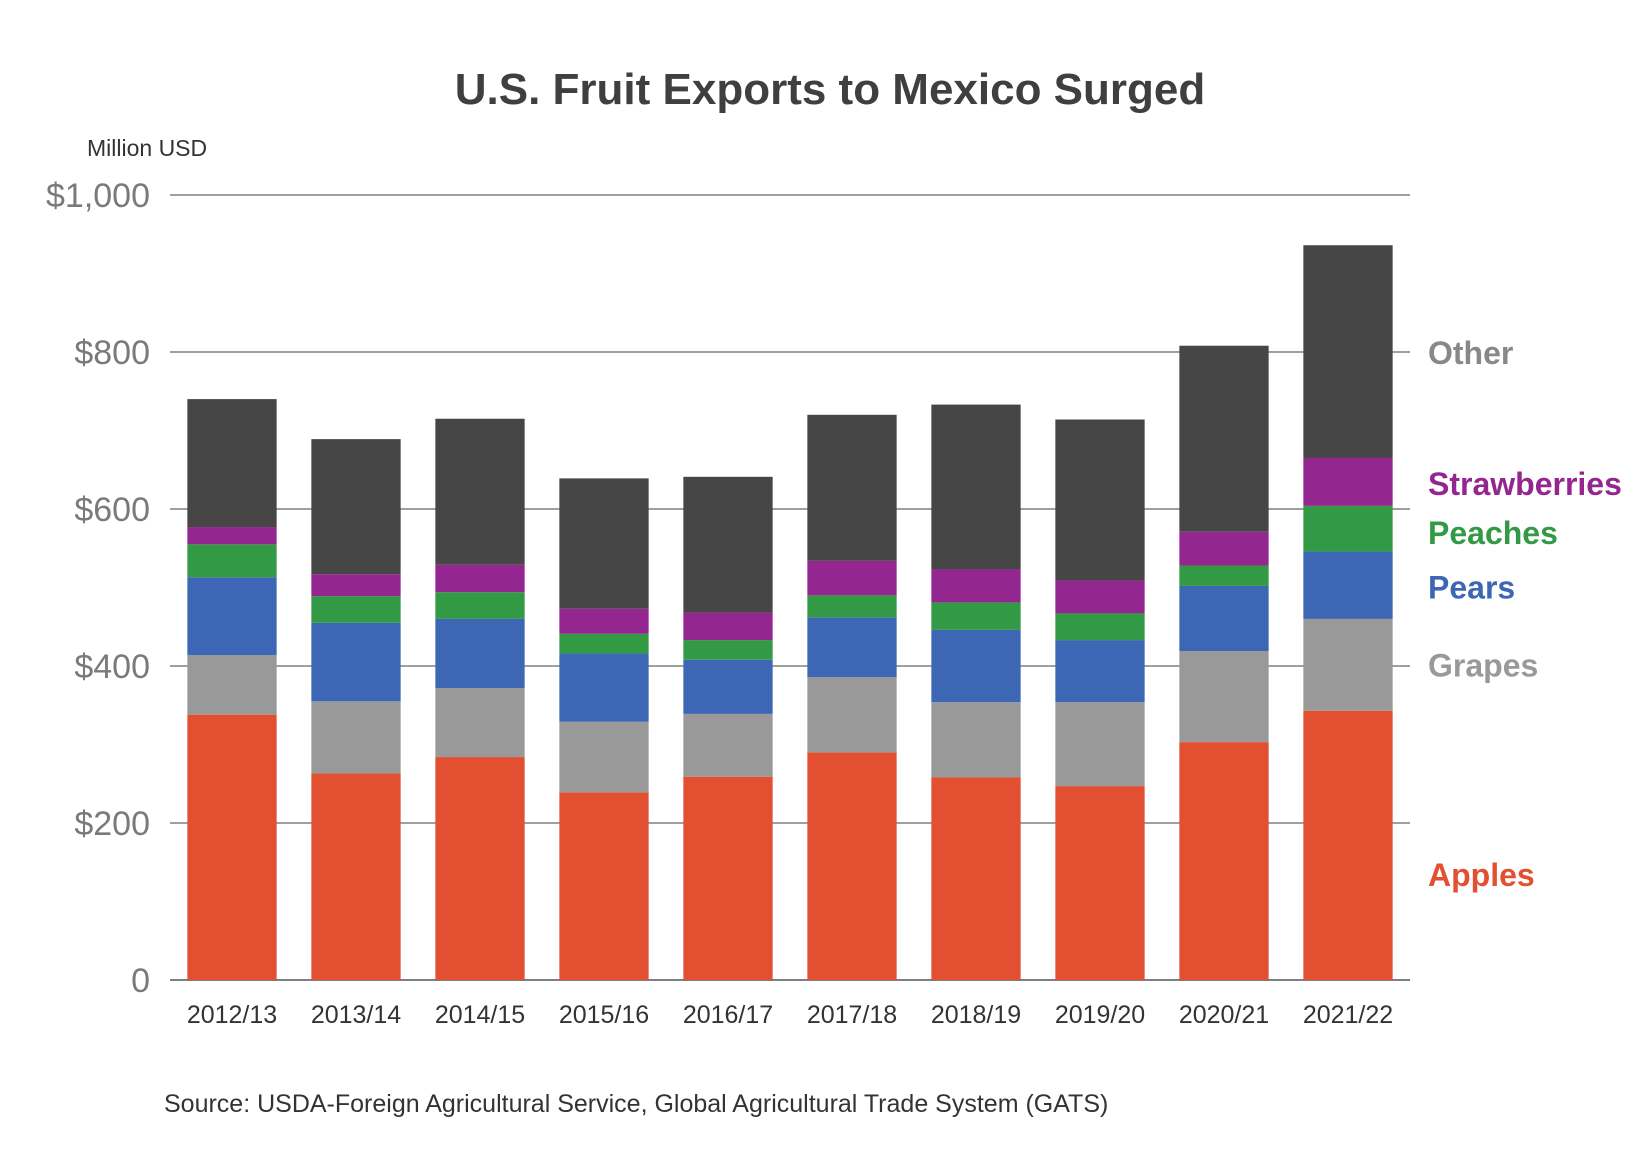 The width and height of the screenshot is (1651, 1158). What do you see at coordinates (232, 1015) in the screenshot?
I see `x-tick-label: 2012/13` at bounding box center [232, 1015].